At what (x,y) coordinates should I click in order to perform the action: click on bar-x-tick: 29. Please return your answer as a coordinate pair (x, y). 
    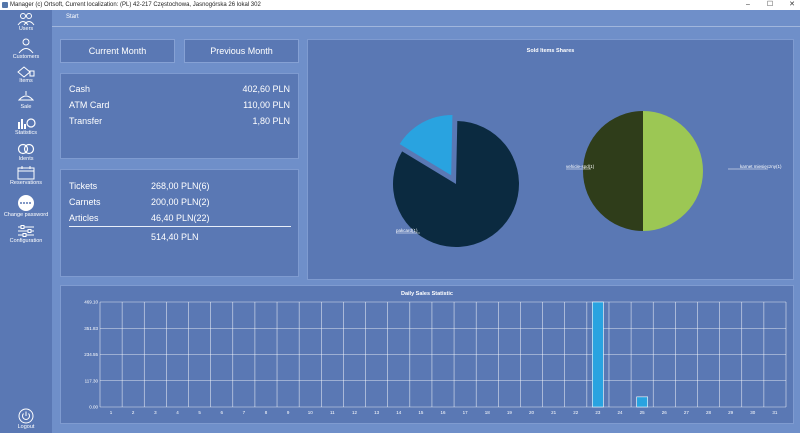
    Looking at the image, I should click on (731, 412).